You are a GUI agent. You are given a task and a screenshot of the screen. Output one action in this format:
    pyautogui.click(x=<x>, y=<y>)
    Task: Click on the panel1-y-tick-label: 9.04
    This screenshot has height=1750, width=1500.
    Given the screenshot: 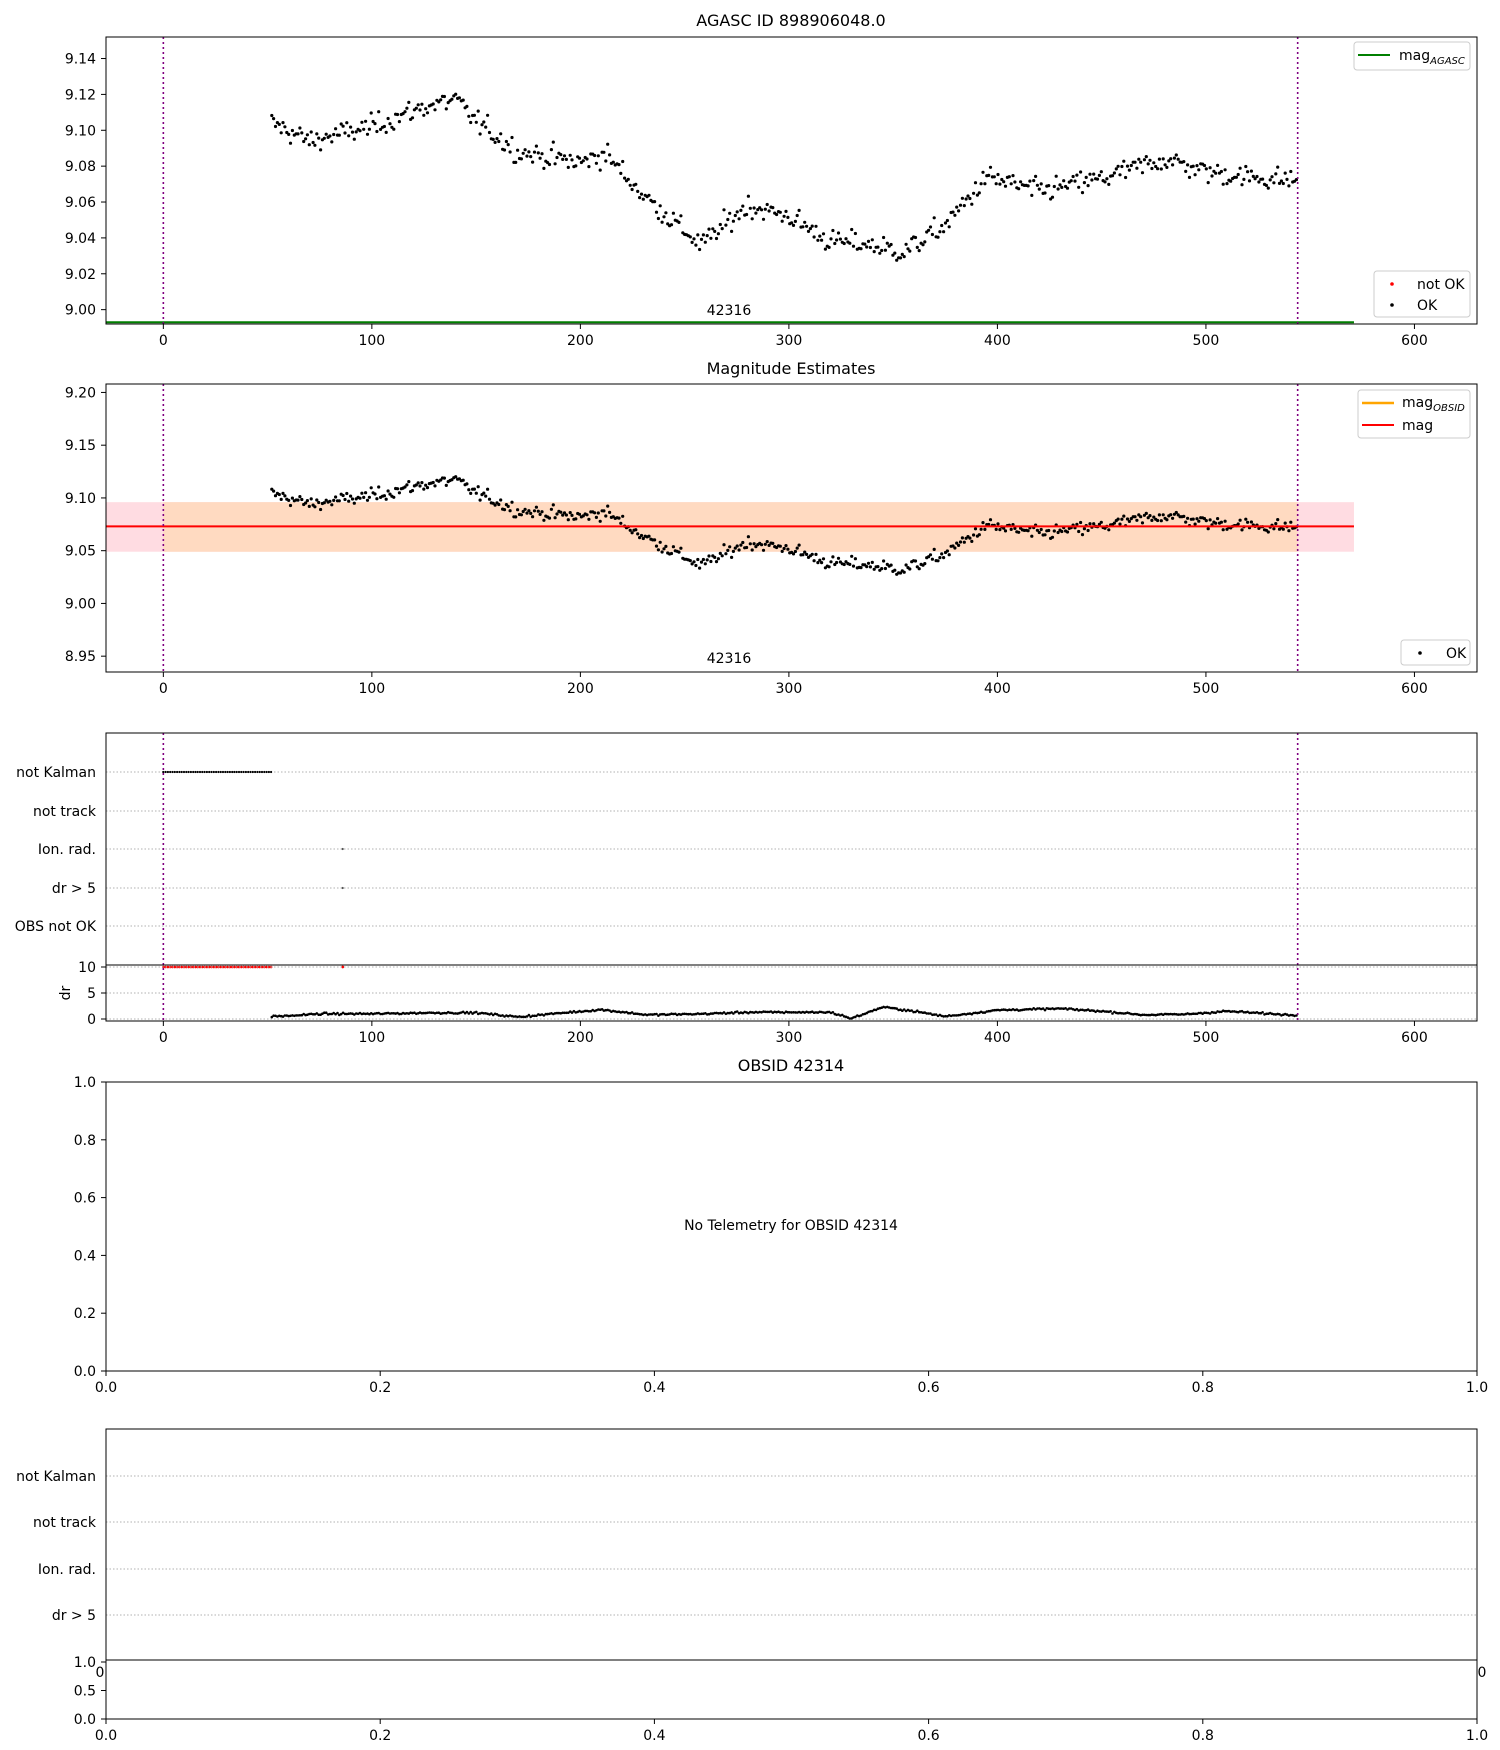 What is the action you would take?
    pyautogui.click(x=80, y=239)
    